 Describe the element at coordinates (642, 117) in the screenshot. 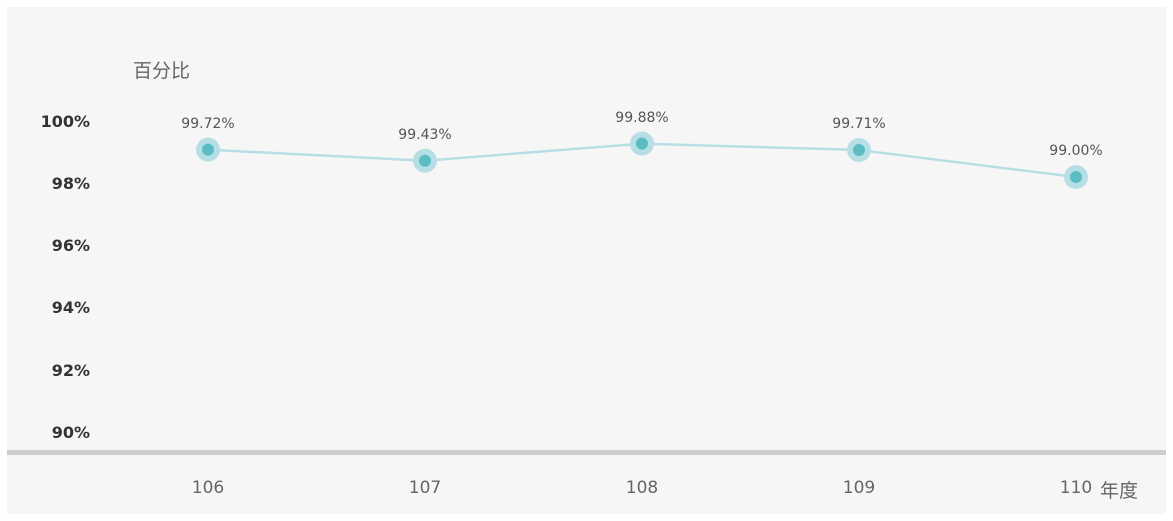

I see `data-label: 99.88%` at that location.